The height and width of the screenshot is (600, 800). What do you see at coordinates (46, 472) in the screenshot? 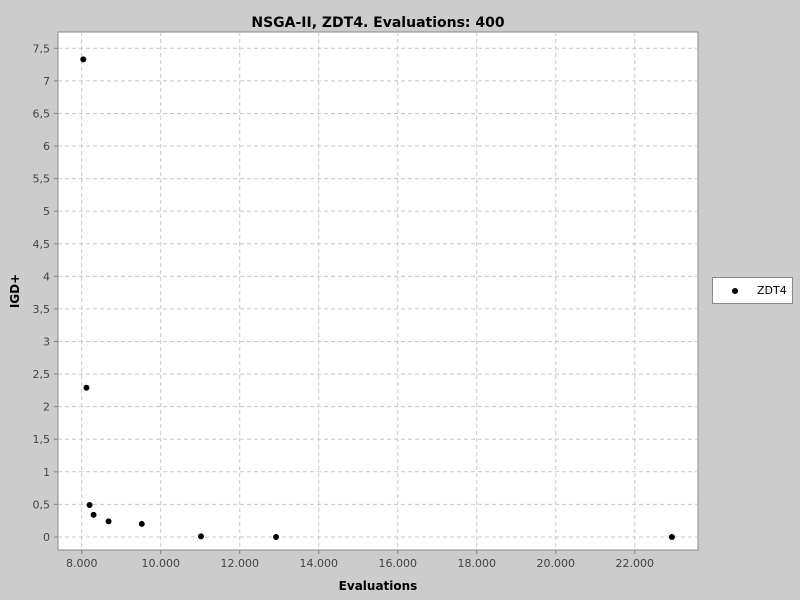
I see `y-tick-label: 1` at bounding box center [46, 472].